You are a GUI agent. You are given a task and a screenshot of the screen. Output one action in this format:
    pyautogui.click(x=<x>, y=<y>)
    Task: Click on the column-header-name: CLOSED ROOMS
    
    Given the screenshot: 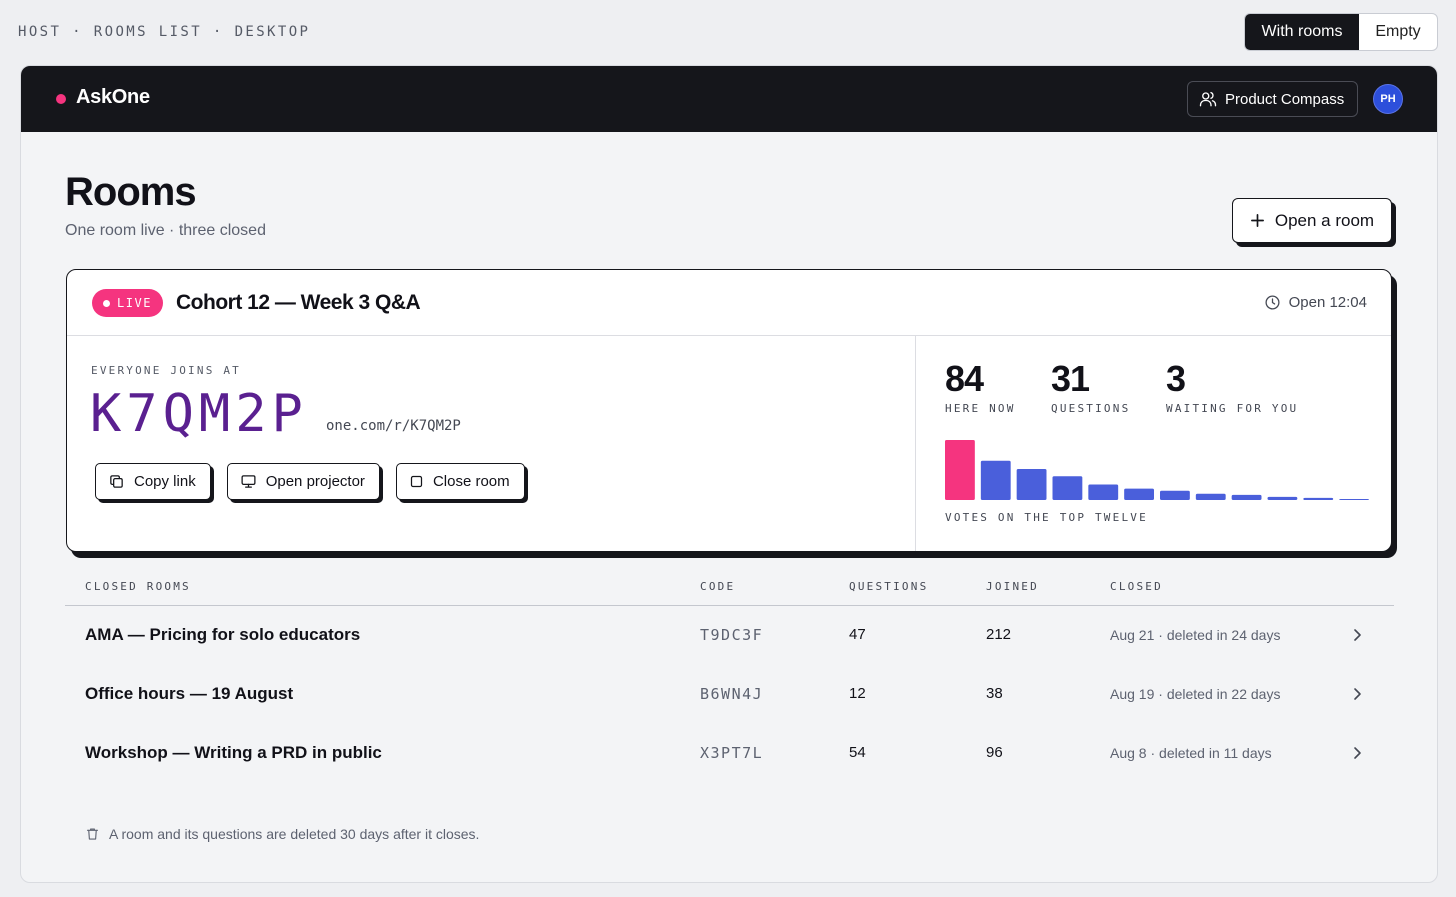 What is the action you would take?
    pyautogui.click(x=138, y=586)
    